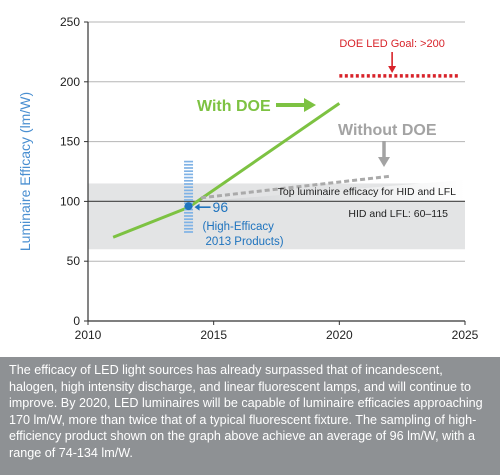  What do you see at coordinates (25, 171) in the screenshot?
I see `y-axis-title: Luminaire Efficacy (lm/W)` at bounding box center [25, 171].